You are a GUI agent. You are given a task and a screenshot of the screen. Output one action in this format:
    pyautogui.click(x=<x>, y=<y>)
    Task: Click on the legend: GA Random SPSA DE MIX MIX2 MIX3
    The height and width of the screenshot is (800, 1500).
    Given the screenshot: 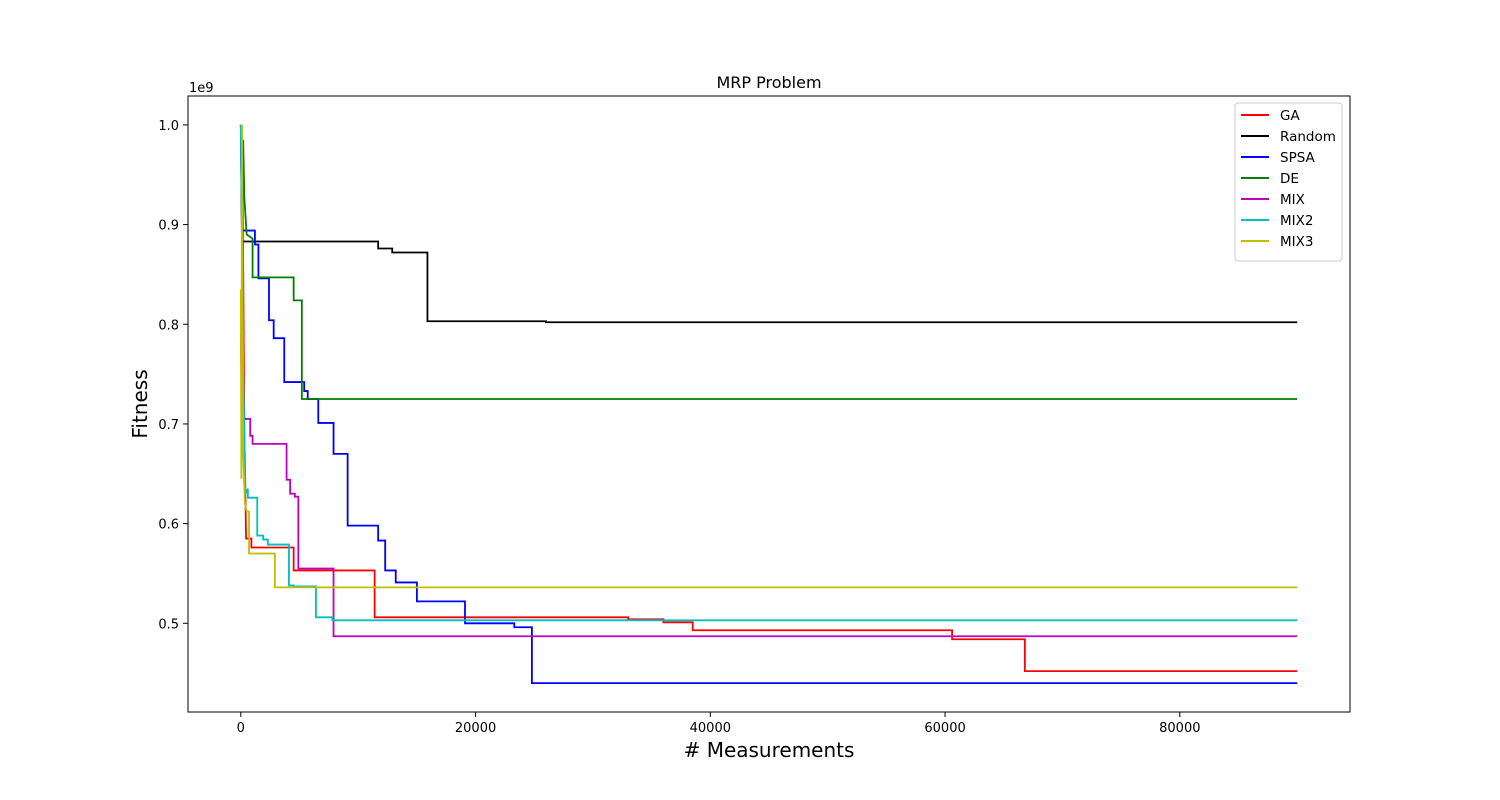 What is the action you would take?
    pyautogui.click(x=1288, y=182)
    